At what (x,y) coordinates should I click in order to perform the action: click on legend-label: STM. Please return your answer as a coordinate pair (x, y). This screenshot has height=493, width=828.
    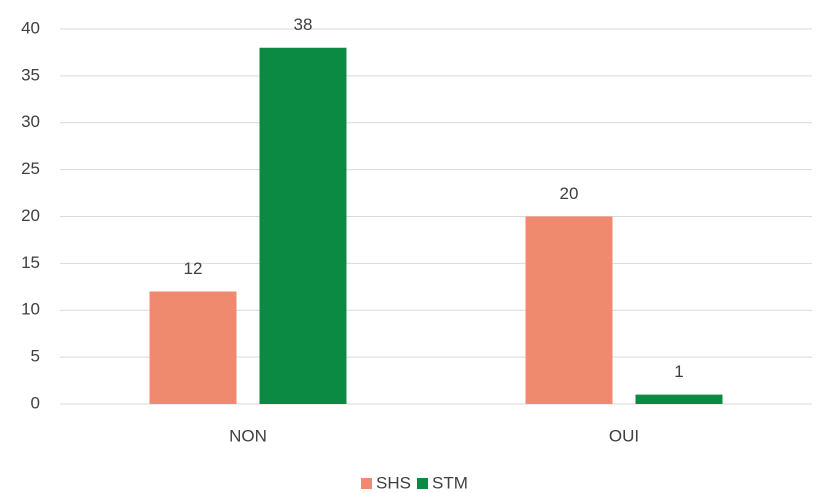
    Looking at the image, I should click on (450, 482).